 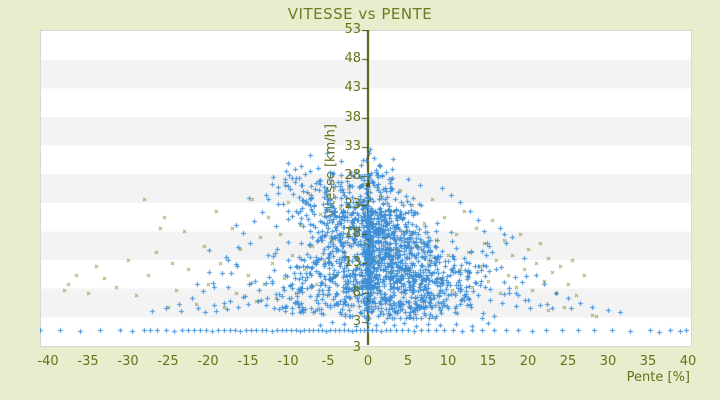 I want to click on x-tick-label: -15, so click(x=248, y=361).